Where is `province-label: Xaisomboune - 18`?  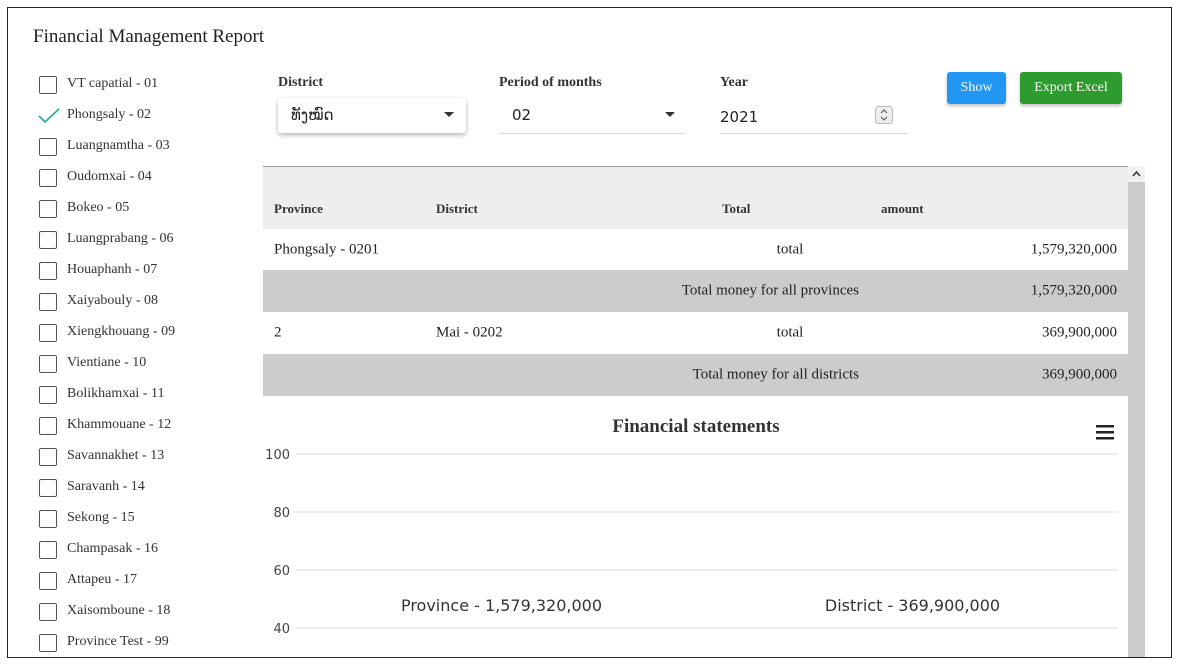
province-label: Xaisomboune - 18 is located at coordinates (119, 610).